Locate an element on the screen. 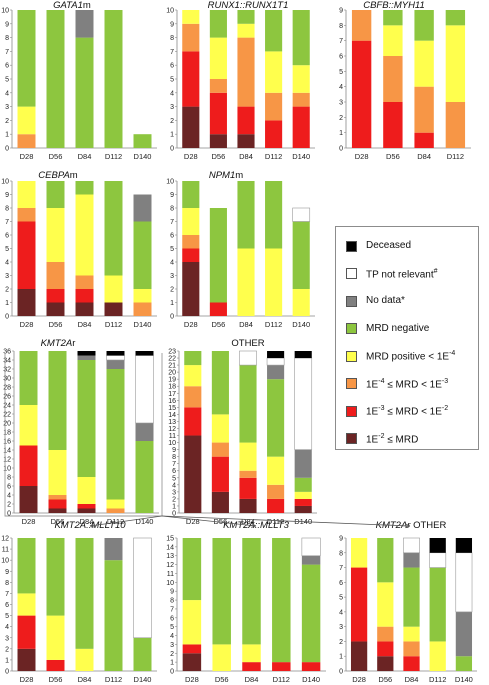  bar-segment-no-data is located at coordinates (115, 364).